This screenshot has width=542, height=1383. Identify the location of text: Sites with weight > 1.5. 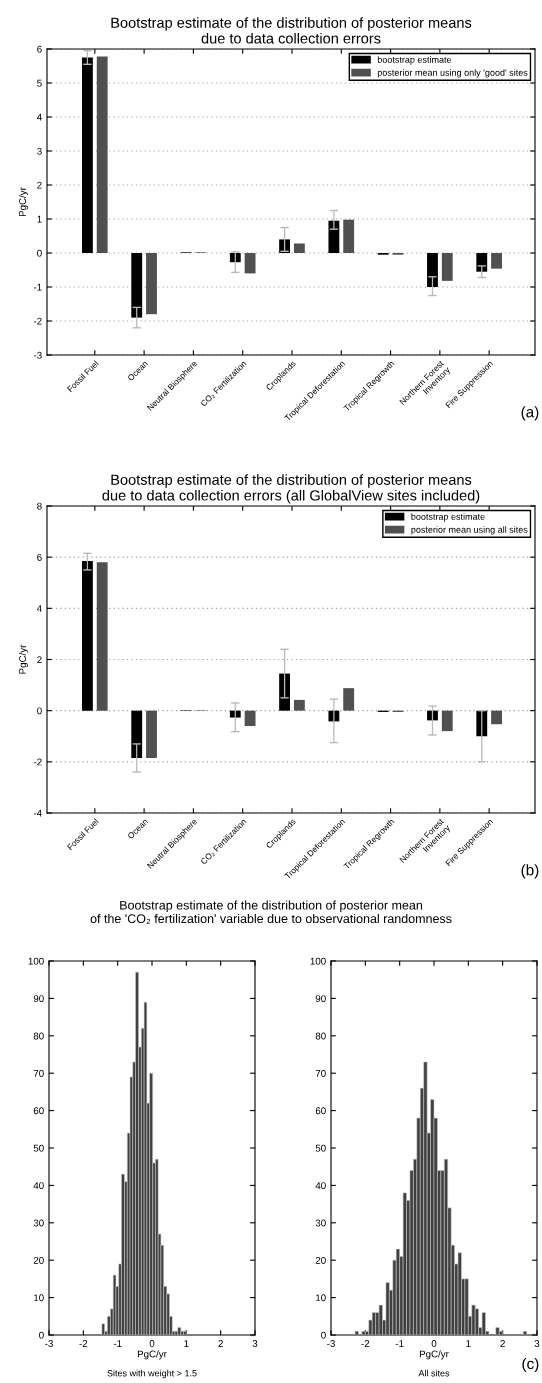
(152, 1374).